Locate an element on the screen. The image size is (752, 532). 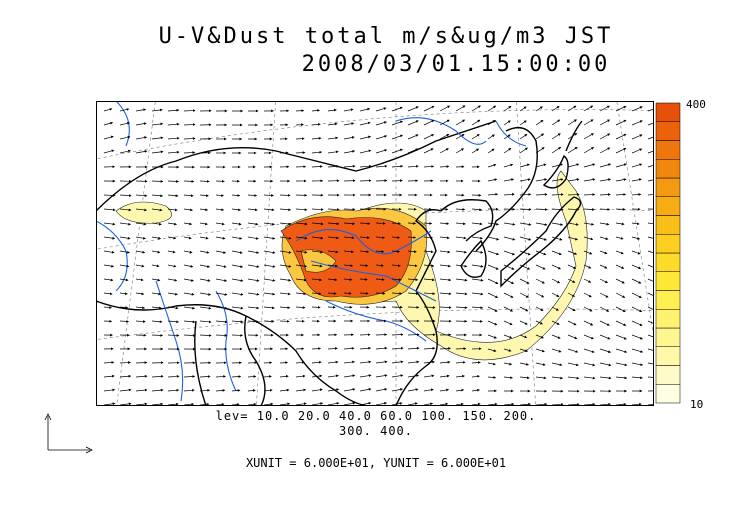
colorbar-max-label: 400 is located at coordinates (696, 104).